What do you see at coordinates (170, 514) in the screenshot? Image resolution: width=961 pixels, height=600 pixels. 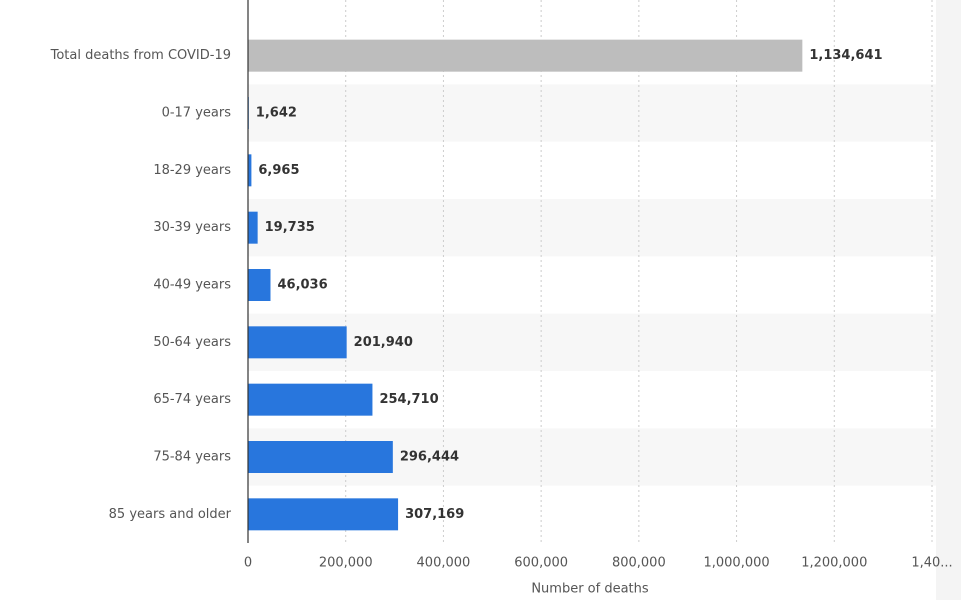 I see `y-tick-label: 85 years and older` at bounding box center [170, 514].